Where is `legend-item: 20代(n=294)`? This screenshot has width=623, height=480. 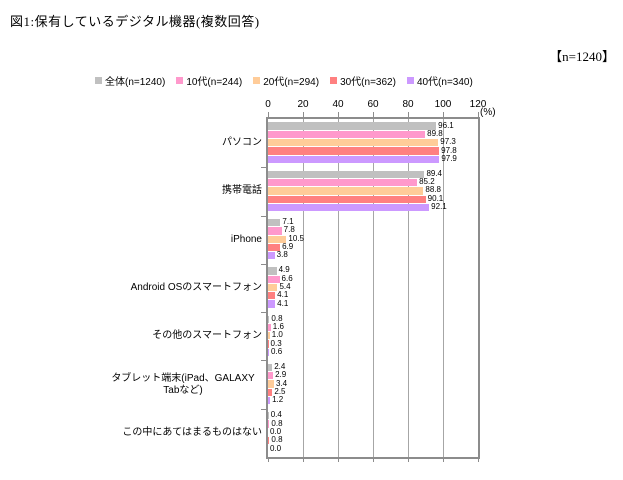
legend-item: 20代(n=294) is located at coordinates (286, 80).